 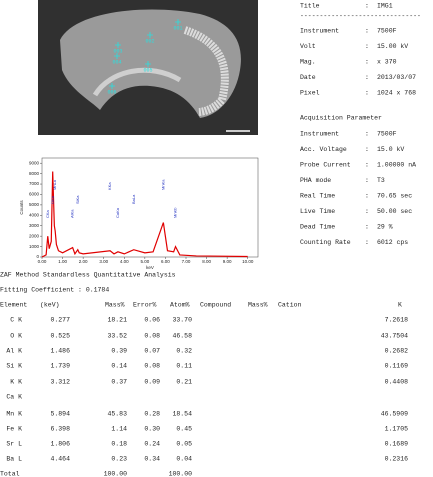 I want to click on info-label: Real Time, so click(x=317, y=196).